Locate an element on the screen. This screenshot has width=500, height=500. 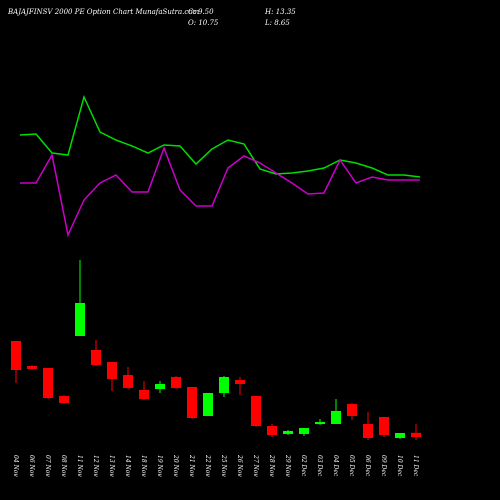
x-tick-label: 21 Nov is located at coordinates (191, 465).